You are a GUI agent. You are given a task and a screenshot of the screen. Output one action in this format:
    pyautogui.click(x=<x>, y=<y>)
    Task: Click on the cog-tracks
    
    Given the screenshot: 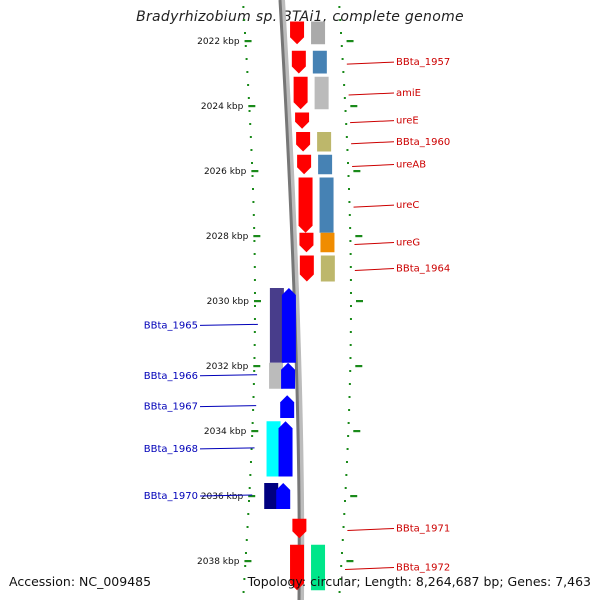 What is the action you would take?
    pyautogui.click(x=299, y=306)
    